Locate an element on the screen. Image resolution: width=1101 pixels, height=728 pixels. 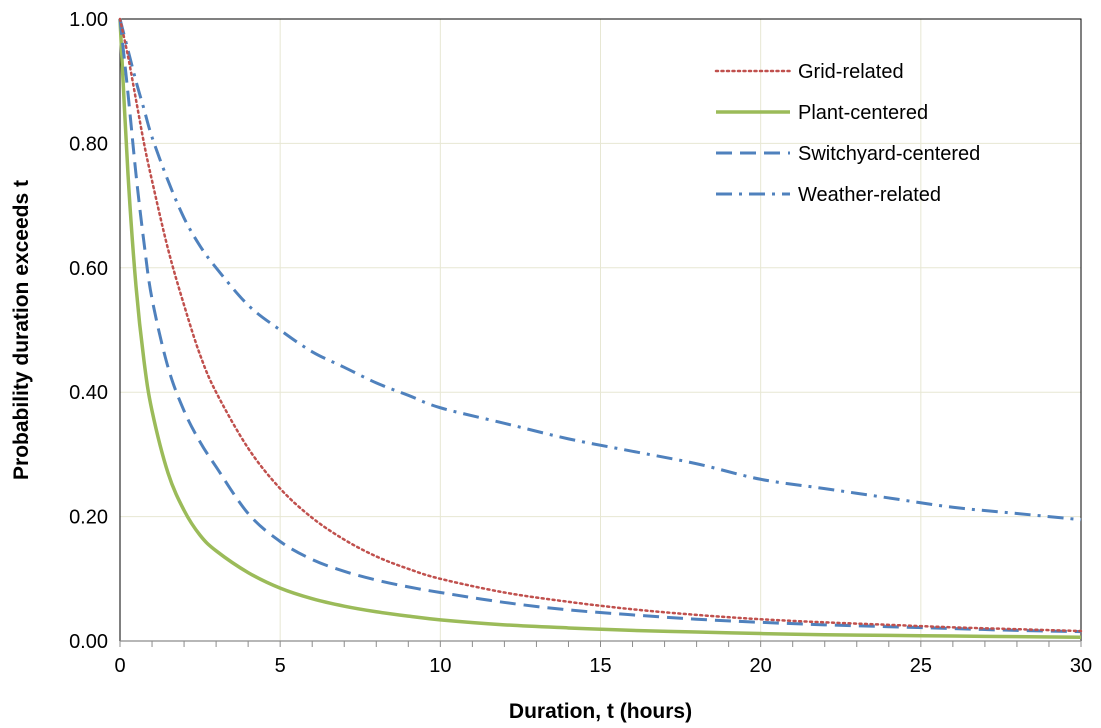
legend-item: Weather-related is located at coordinates (828, 195).